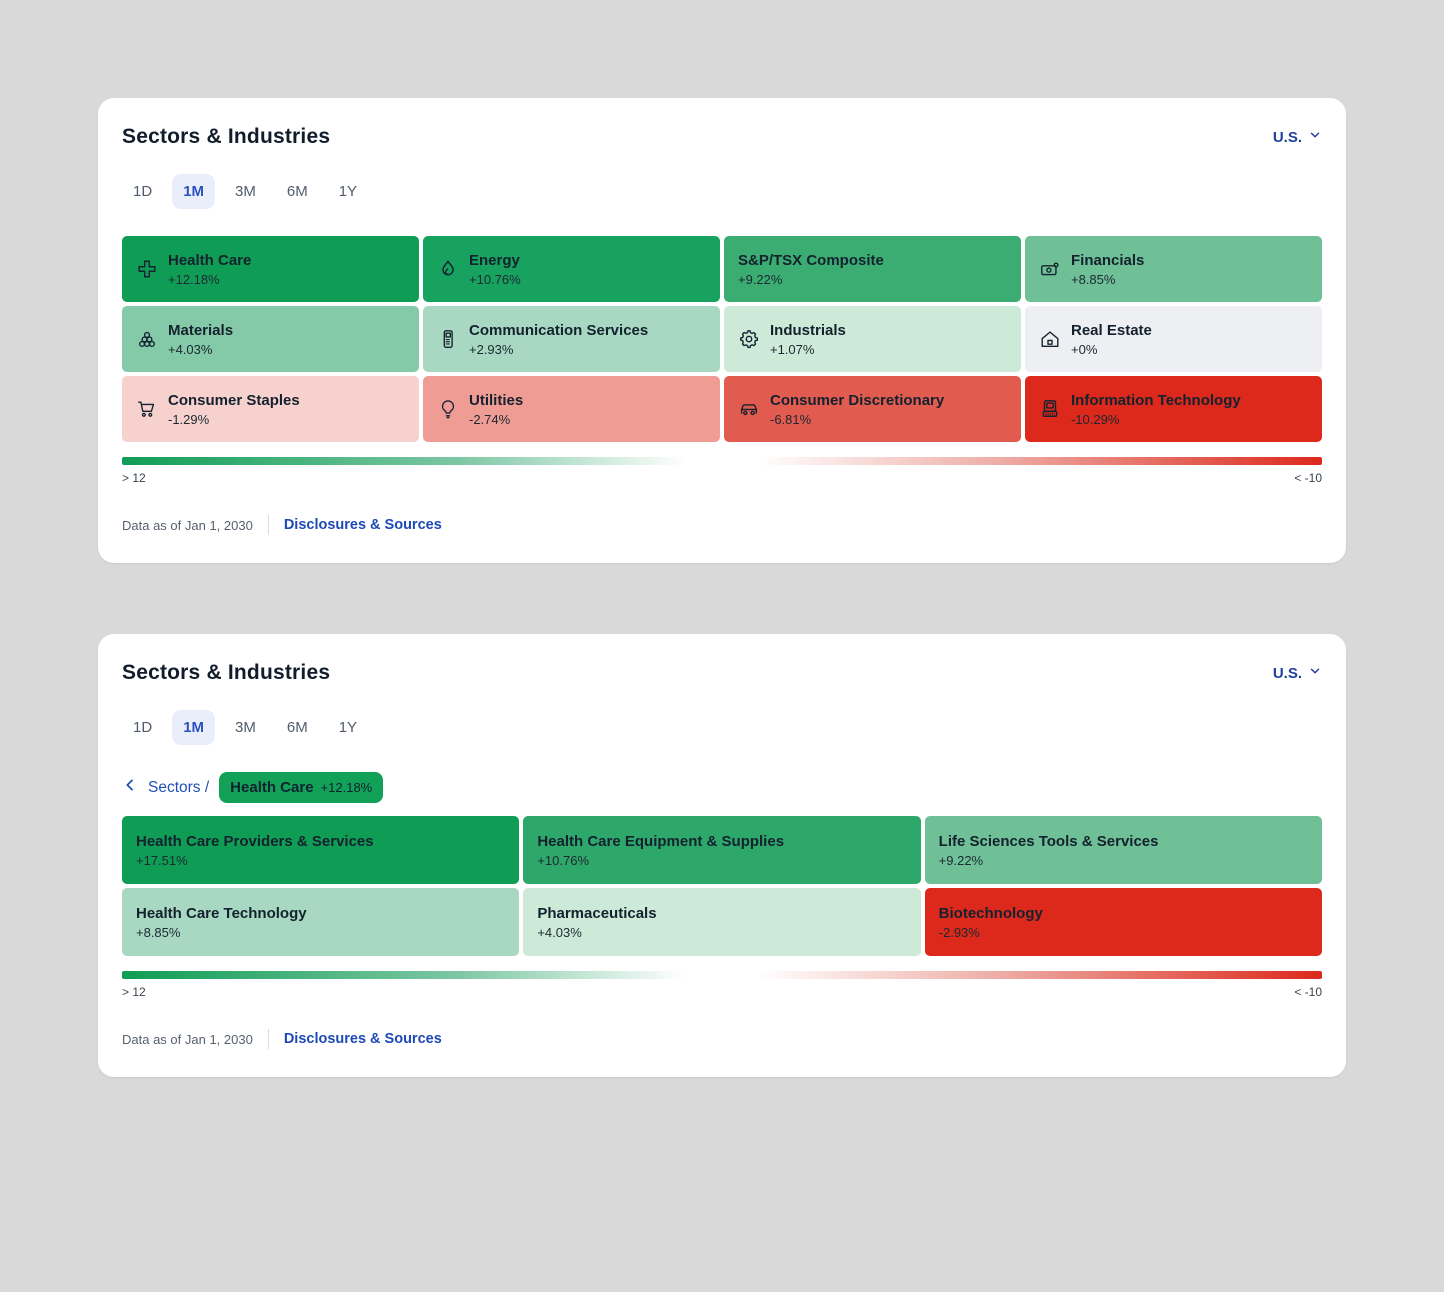 The image size is (1444, 1292). Describe the element at coordinates (321, 922) in the screenshot. I see `tile-health-care-technology: Health Care Technology +8.85%` at that location.